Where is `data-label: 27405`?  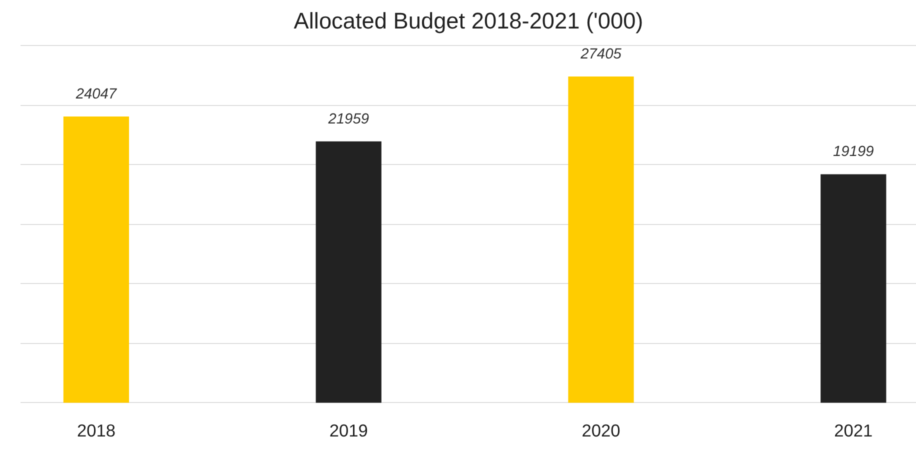
data-label: 27405 is located at coordinates (601, 54).